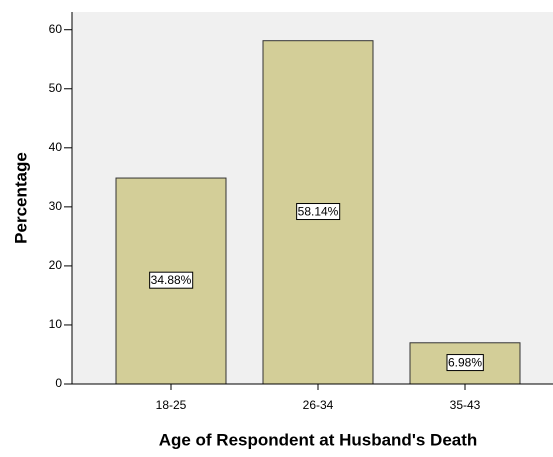 The width and height of the screenshot is (553, 457). Describe the element at coordinates (56, 265) in the screenshot. I see `y-tick-label: 20` at that location.